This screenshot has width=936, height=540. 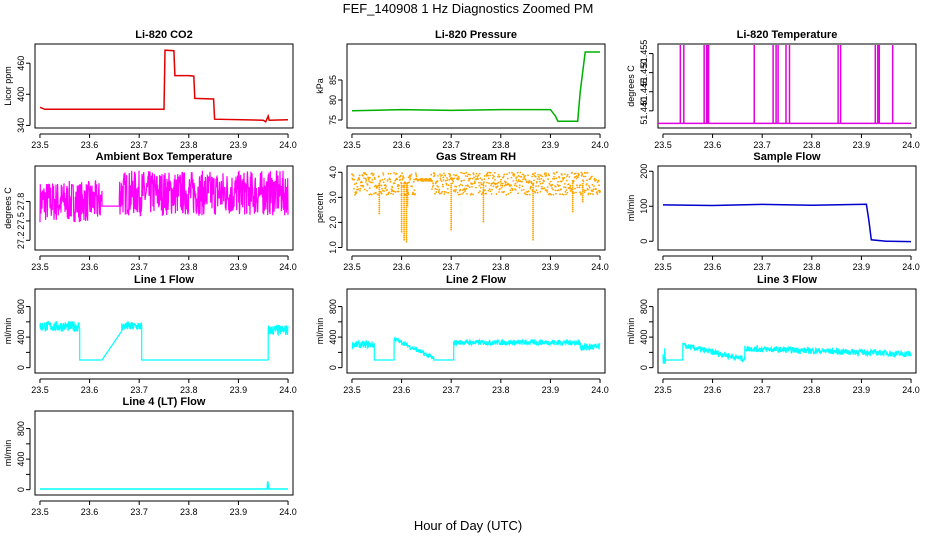 I want to click on x-tick-label: 23.6, so click(x=713, y=267).